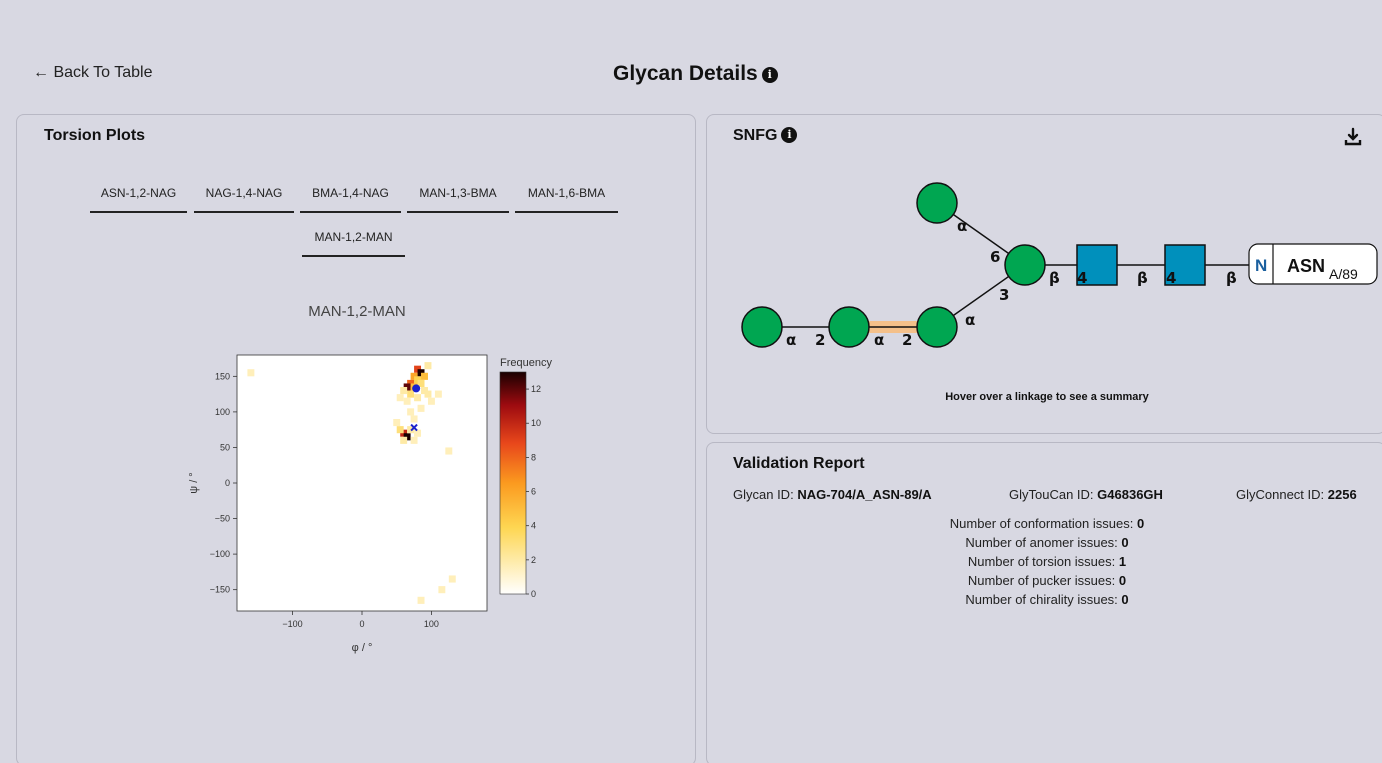 The width and height of the screenshot is (1382, 763). What do you see at coordinates (292, 624) in the screenshot?
I see `x-tick-label: −100` at bounding box center [292, 624].